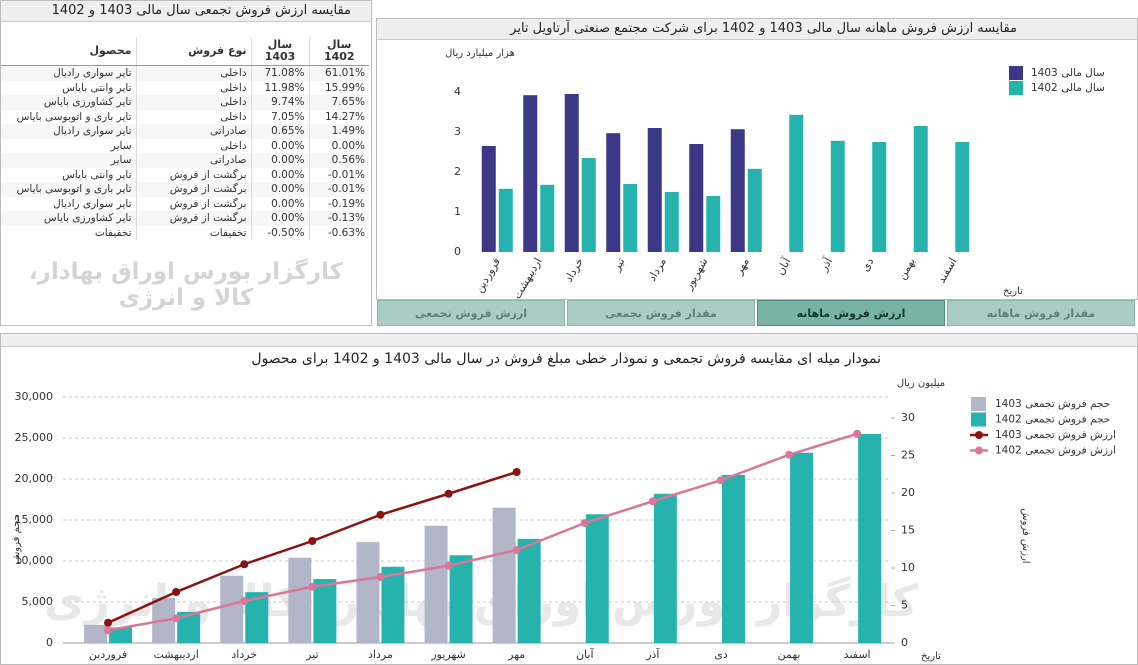 The width and height of the screenshot is (1138, 665). Describe the element at coordinates (1041, 313) in the screenshot. I see `tab: مقدار فروش ماهانه` at that location.